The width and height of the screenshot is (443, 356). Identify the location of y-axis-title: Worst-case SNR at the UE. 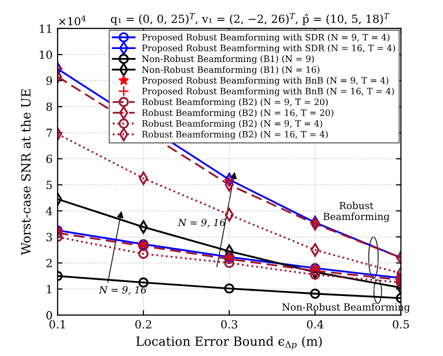
(25, 172).